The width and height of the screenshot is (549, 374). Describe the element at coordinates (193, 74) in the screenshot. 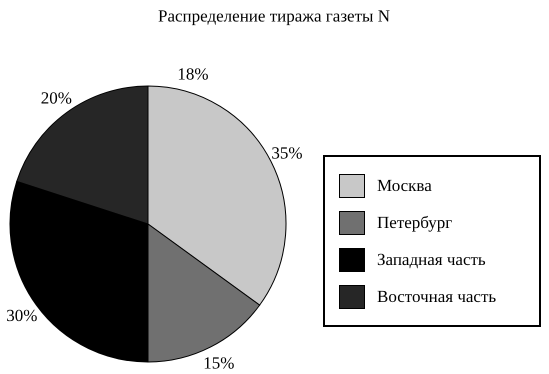

I see `text: 18%` at that location.